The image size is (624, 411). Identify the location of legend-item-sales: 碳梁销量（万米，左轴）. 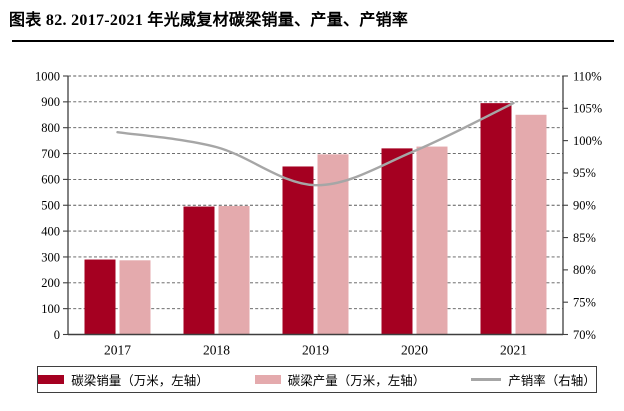
(123, 379).